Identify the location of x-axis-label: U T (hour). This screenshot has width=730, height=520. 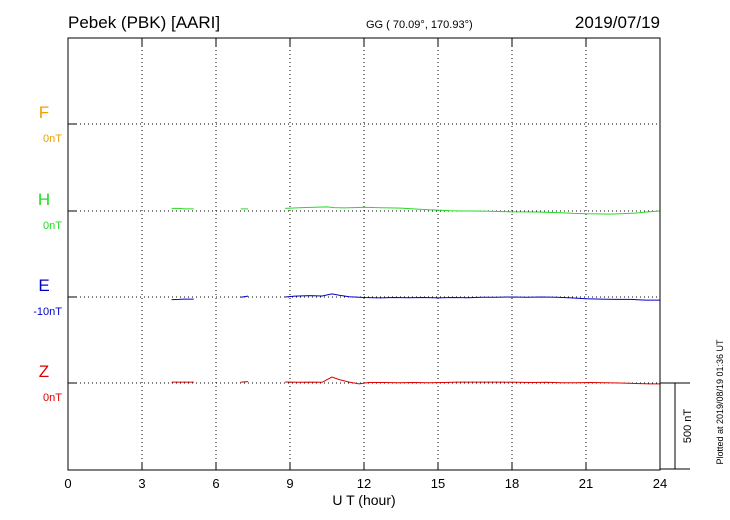
(363, 500).